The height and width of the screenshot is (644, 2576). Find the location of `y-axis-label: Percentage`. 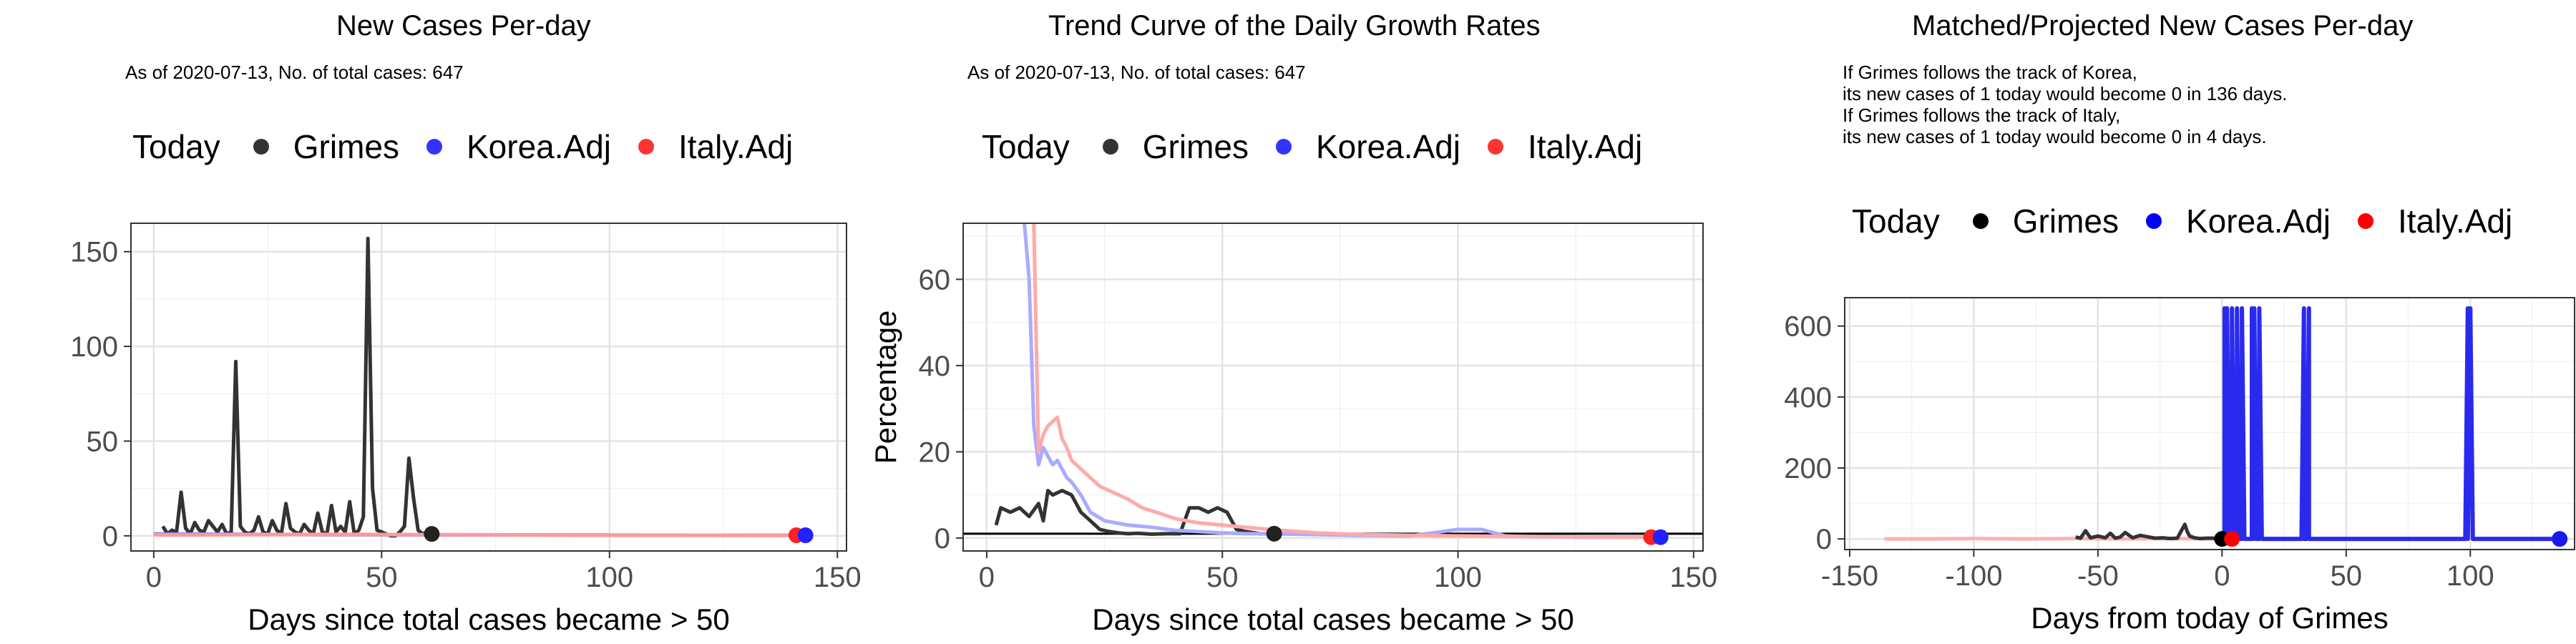

y-axis-label: Percentage is located at coordinates (885, 387).